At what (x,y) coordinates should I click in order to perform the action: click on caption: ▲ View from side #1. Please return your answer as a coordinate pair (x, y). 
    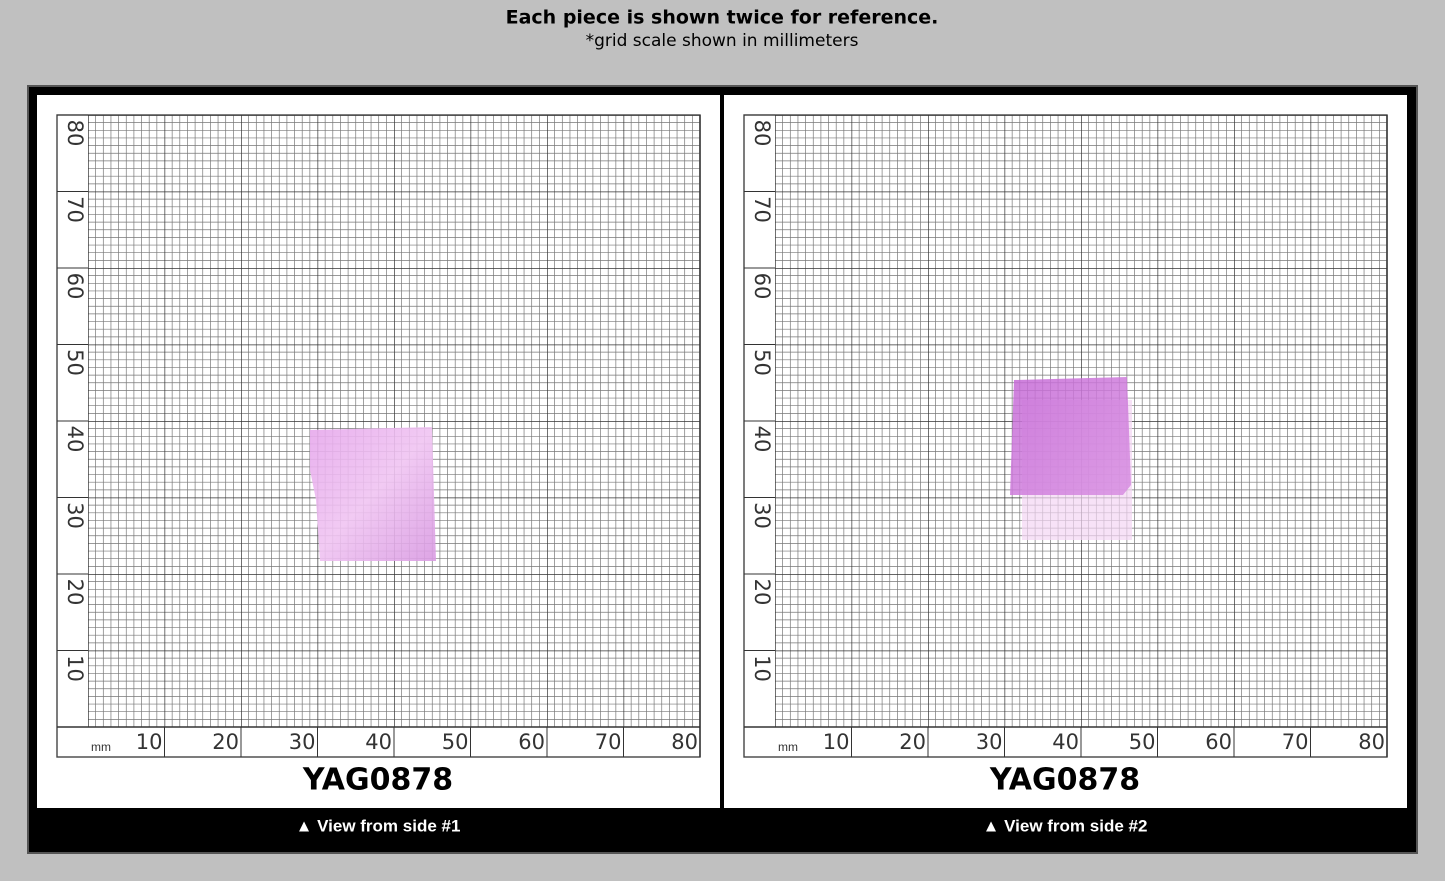
    Looking at the image, I should click on (378, 825).